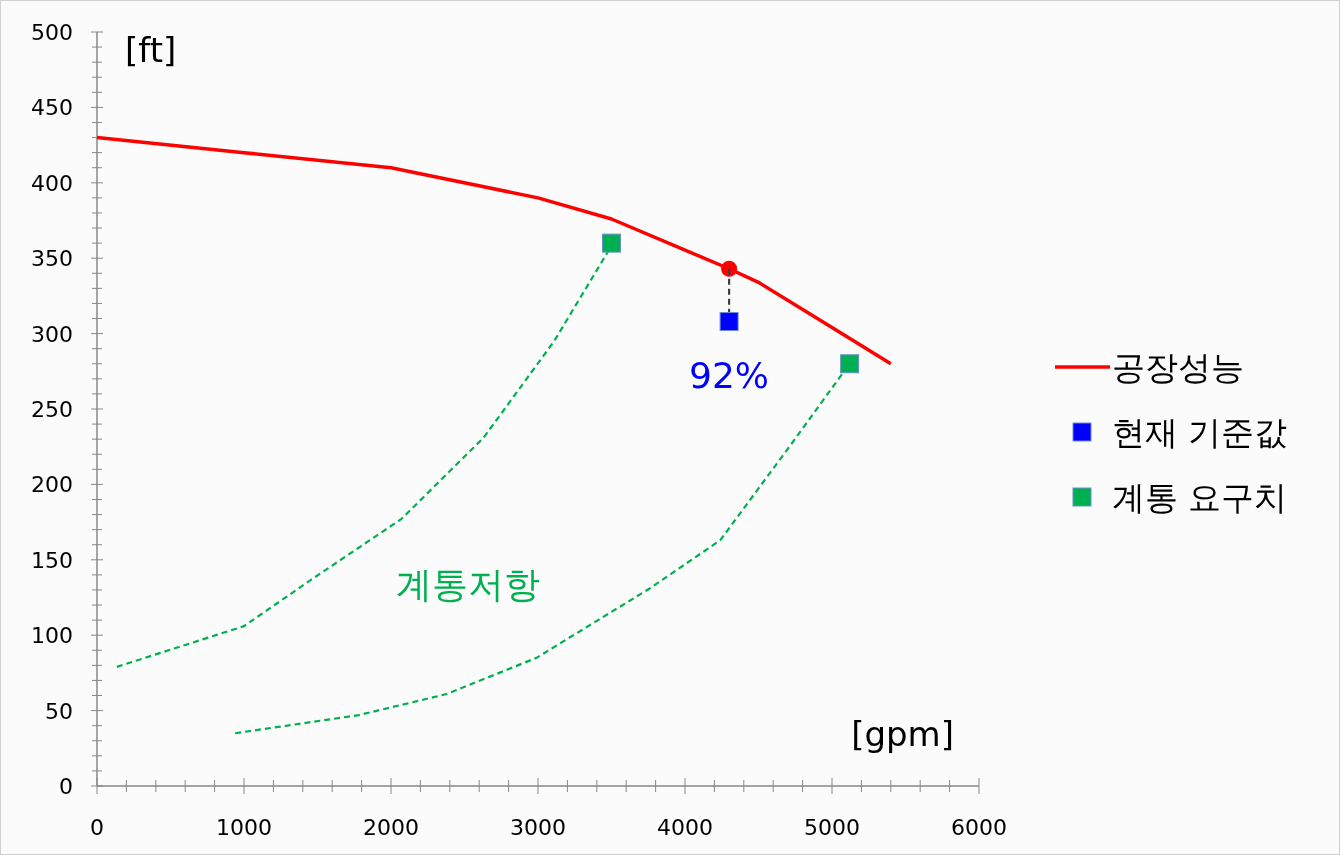 The height and width of the screenshot is (855, 1340). Describe the element at coordinates (52, 409) in the screenshot. I see `y-tick-label: 250` at that location.